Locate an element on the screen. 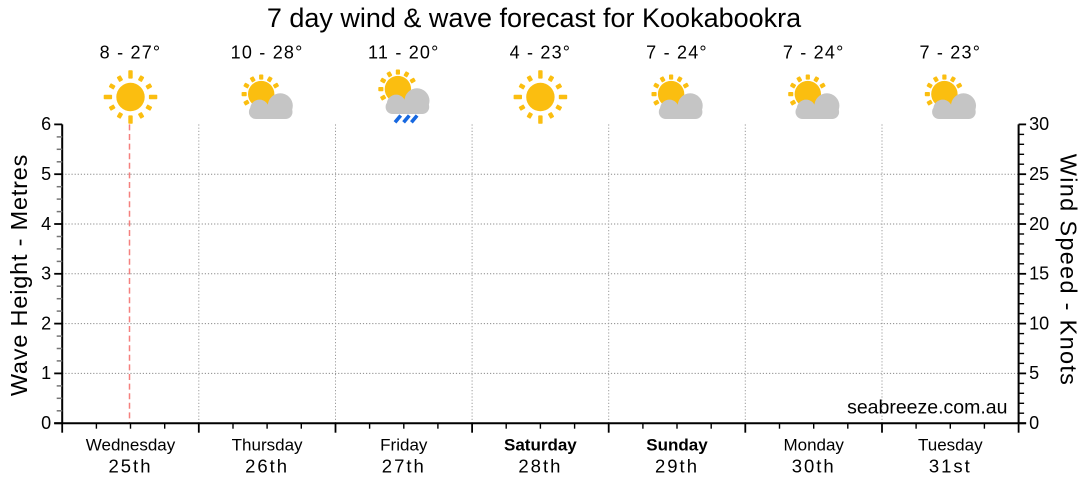 This screenshot has width=1080, height=490. svg-text: 7 - 23° is located at coordinates (950, 53).